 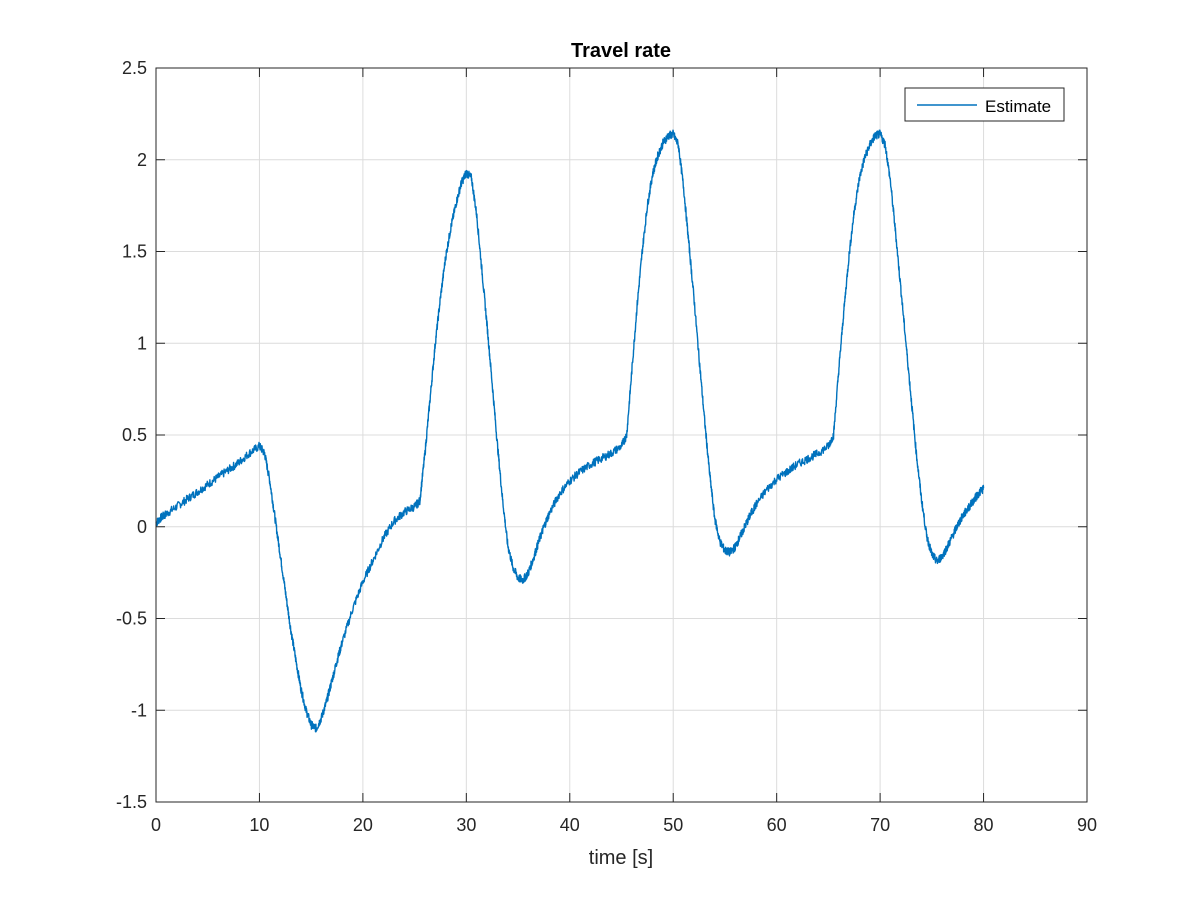 What do you see at coordinates (621, 858) in the screenshot?
I see `x-axis-title: time [s]` at bounding box center [621, 858].